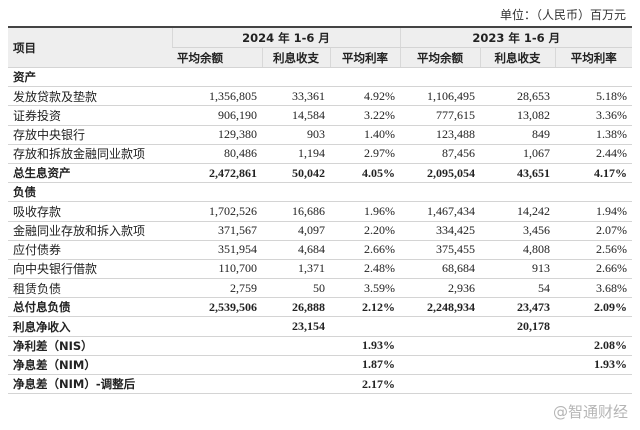 The image size is (640, 430). I want to click on table-row: 净息差（NIM） 1.87% 1.93%, so click(320, 365).